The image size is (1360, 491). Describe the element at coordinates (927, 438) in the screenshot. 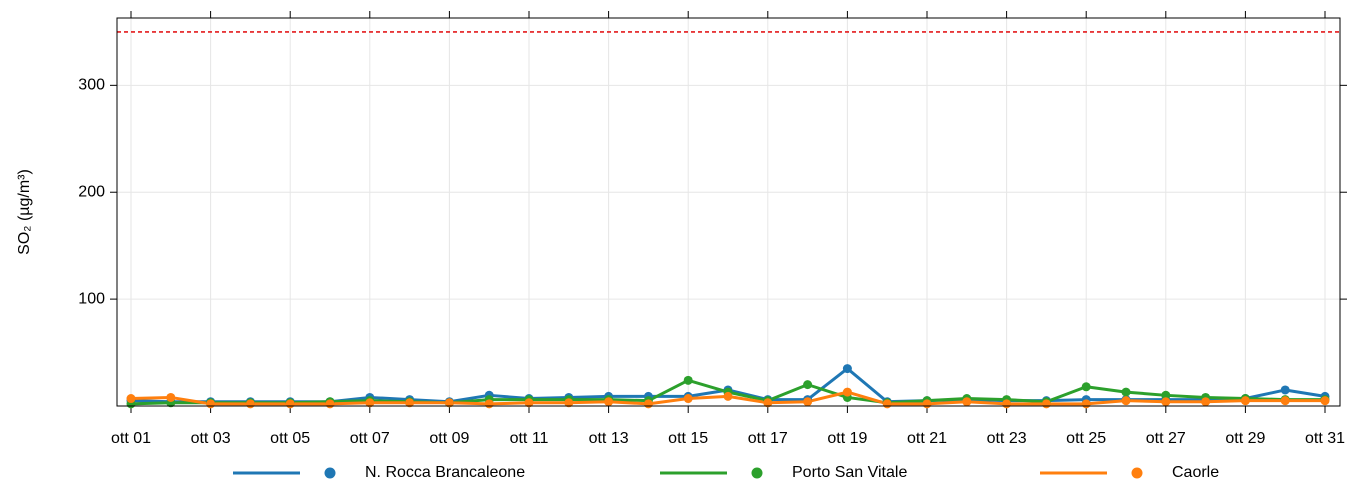

I see `x-tick-label: ott 21` at that location.